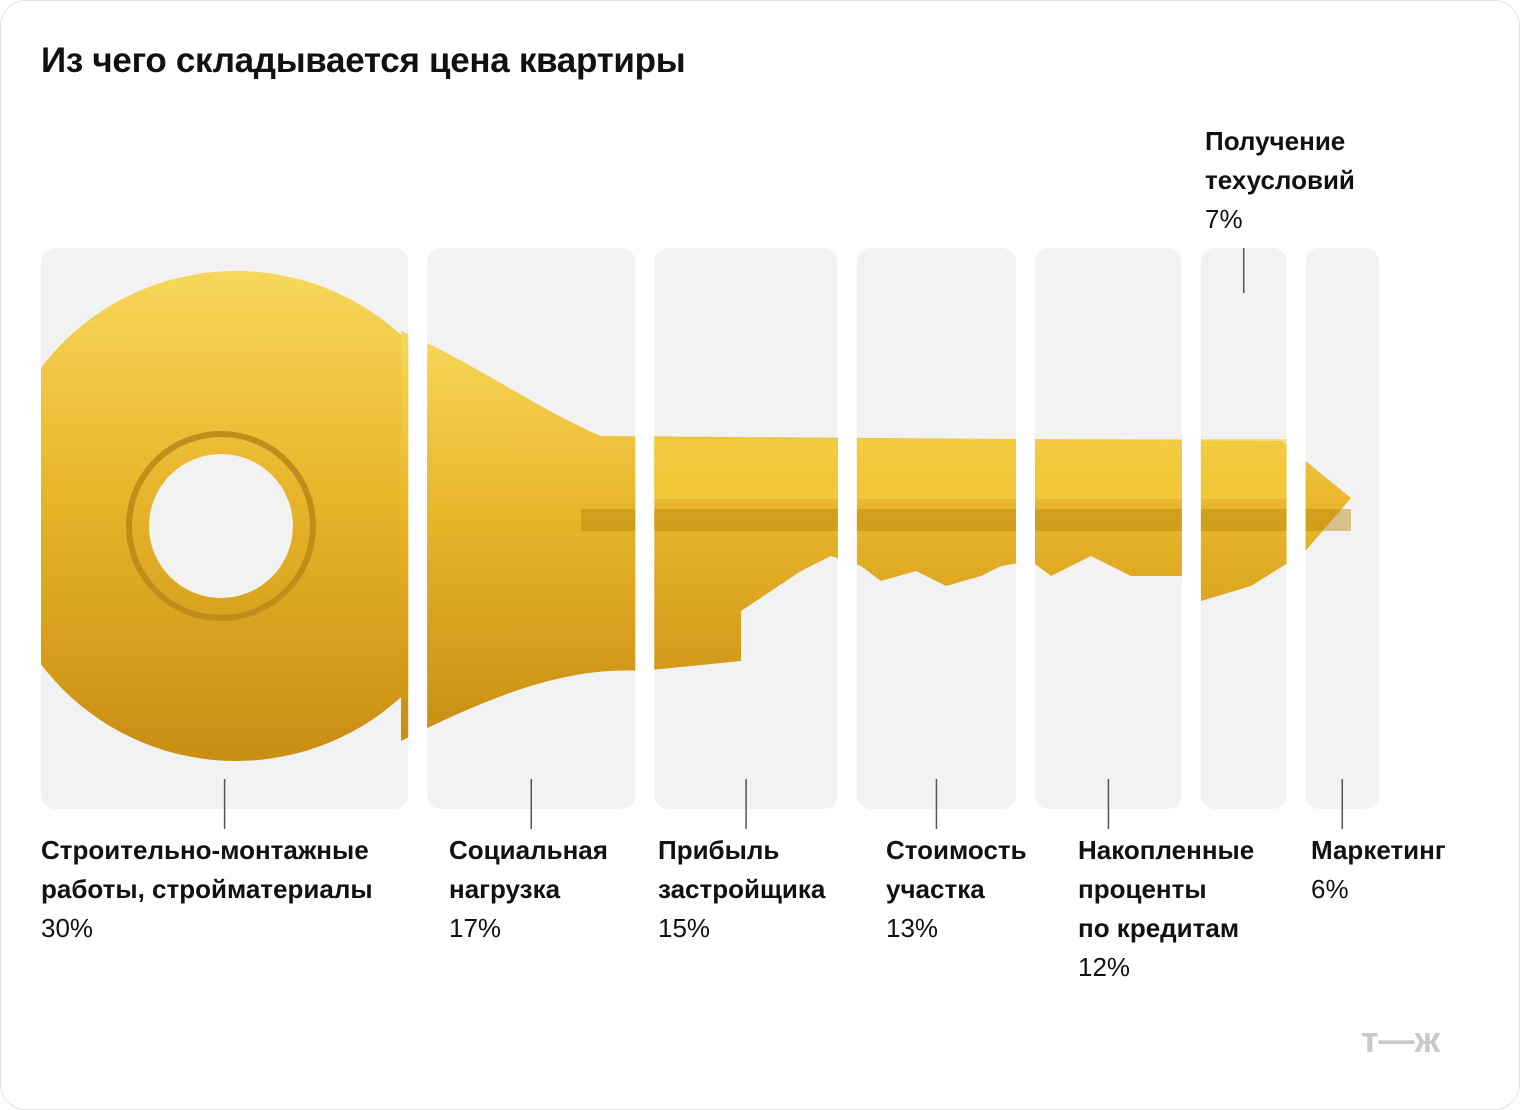  Describe the element at coordinates (528, 869) in the screenshot. I see `category-label: Социальная нагрузка` at that location.